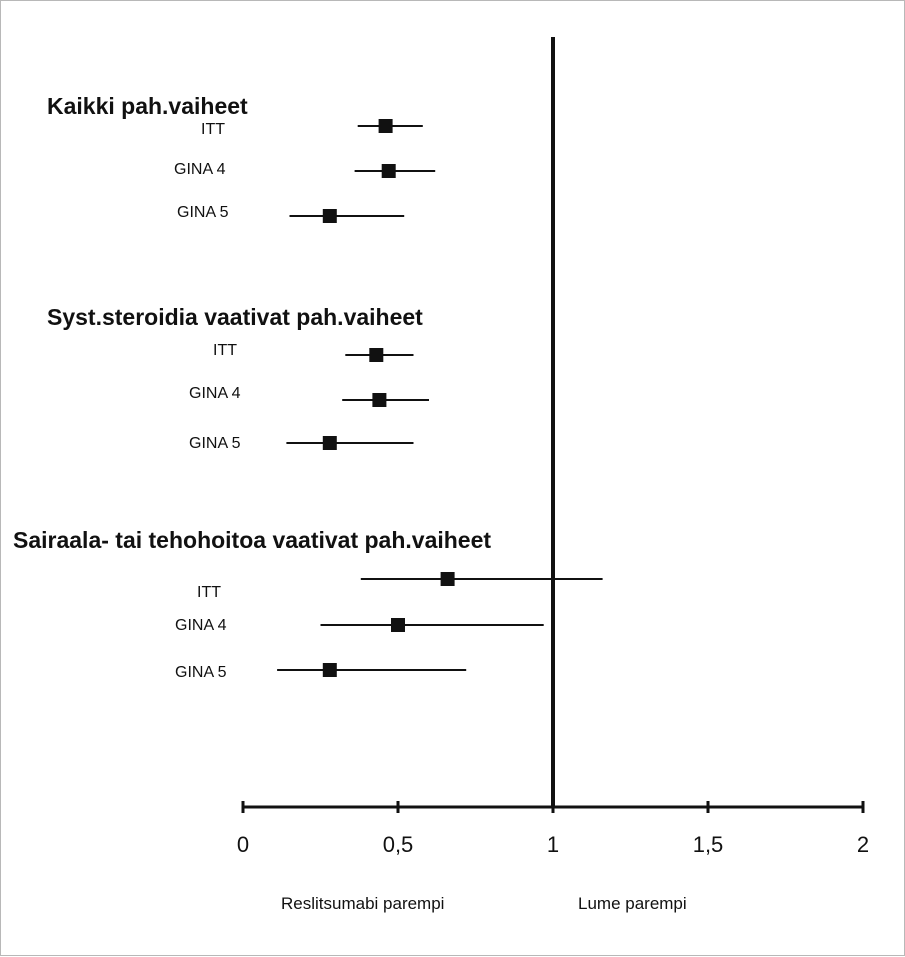 This screenshot has height=957, width=905. What do you see at coordinates (243, 844) in the screenshot?
I see `x-tick-label: 0` at bounding box center [243, 844].